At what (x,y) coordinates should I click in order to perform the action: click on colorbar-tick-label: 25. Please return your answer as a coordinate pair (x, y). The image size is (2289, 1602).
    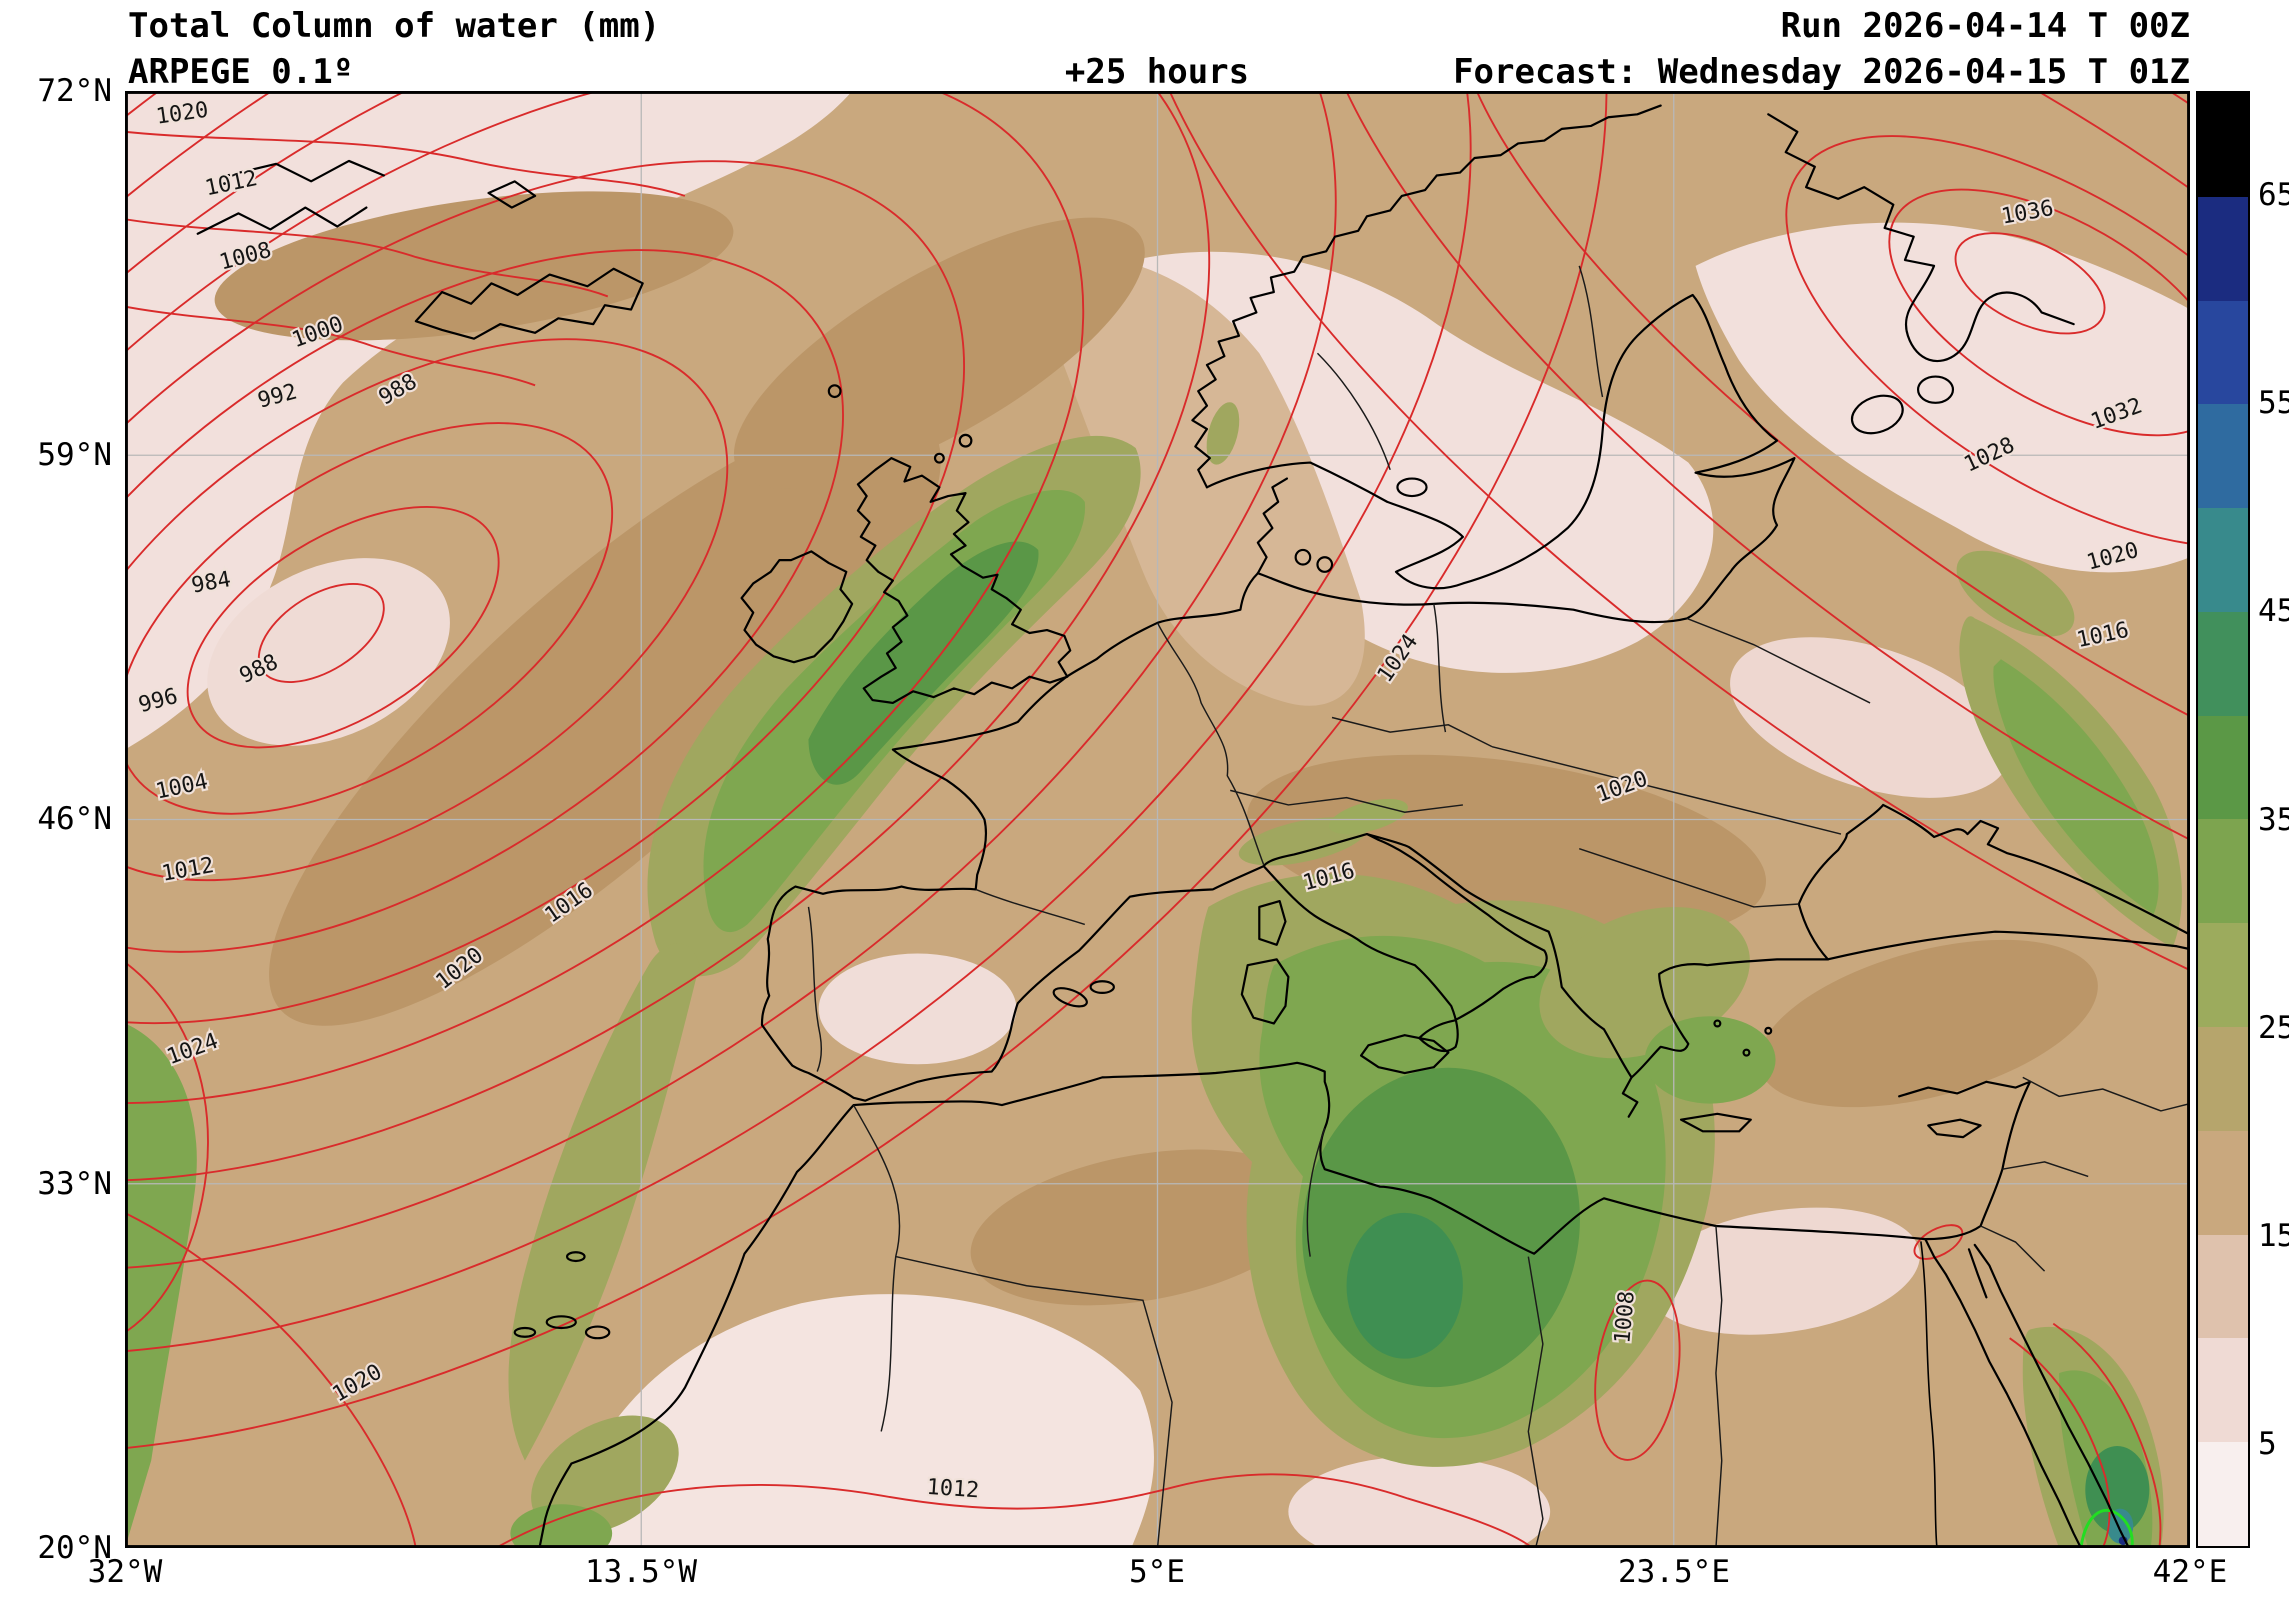
    Looking at the image, I should click on (2273, 1027).